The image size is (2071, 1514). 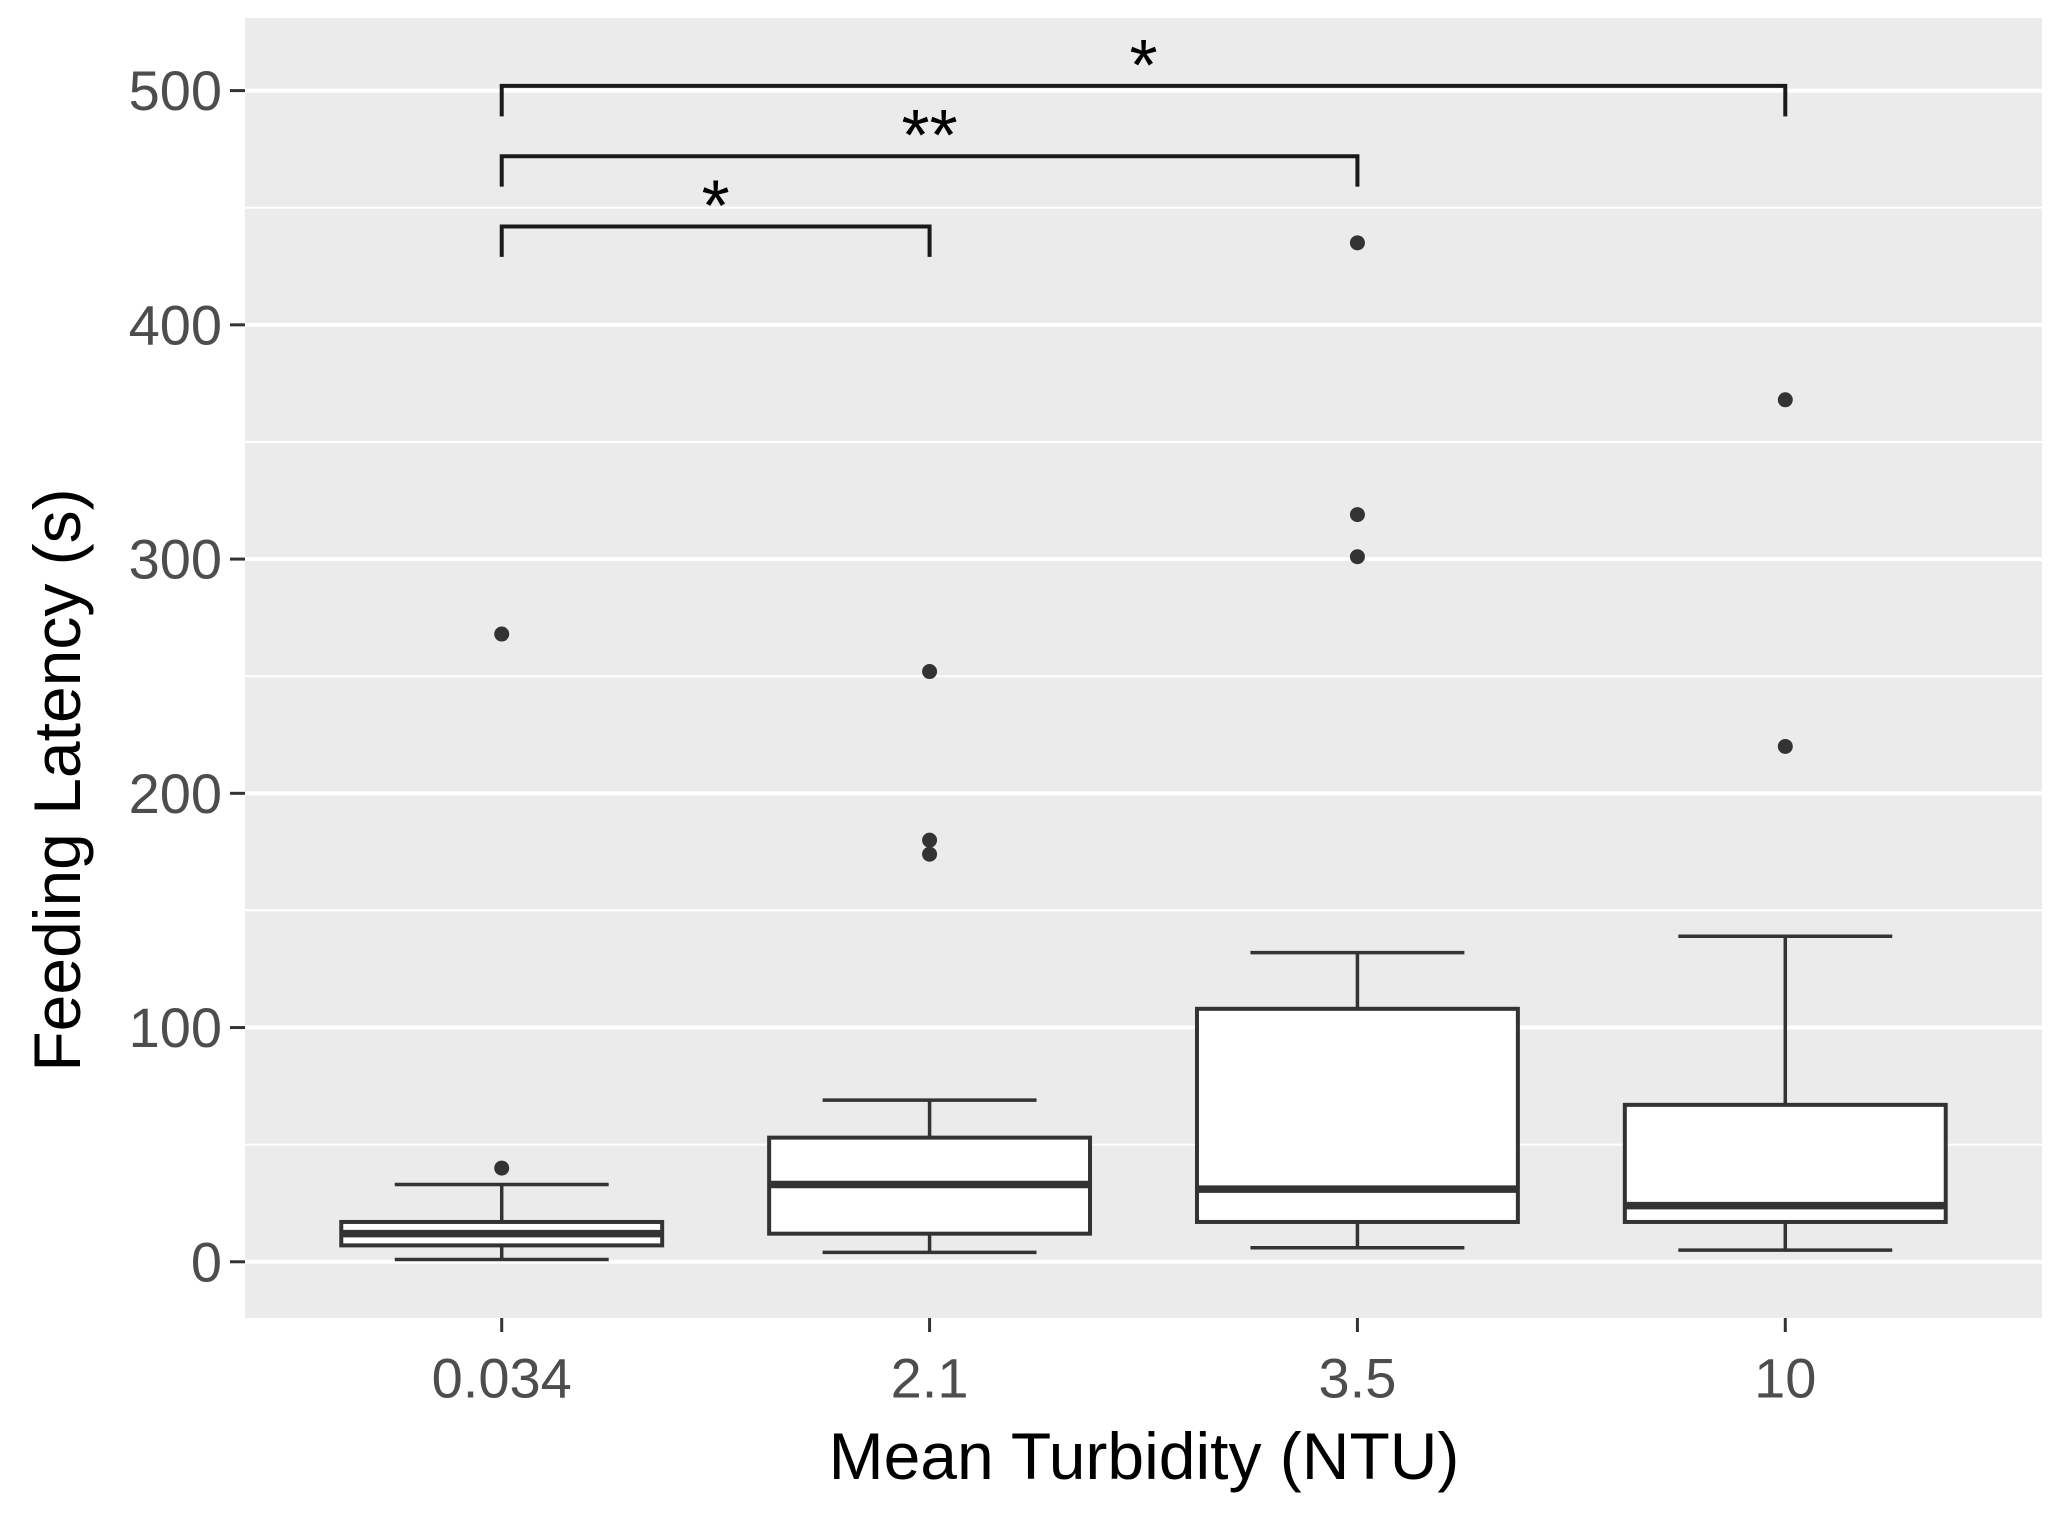 I want to click on x-axis-title: Mean Turbidity (NTU), so click(x=1144, y=1456).